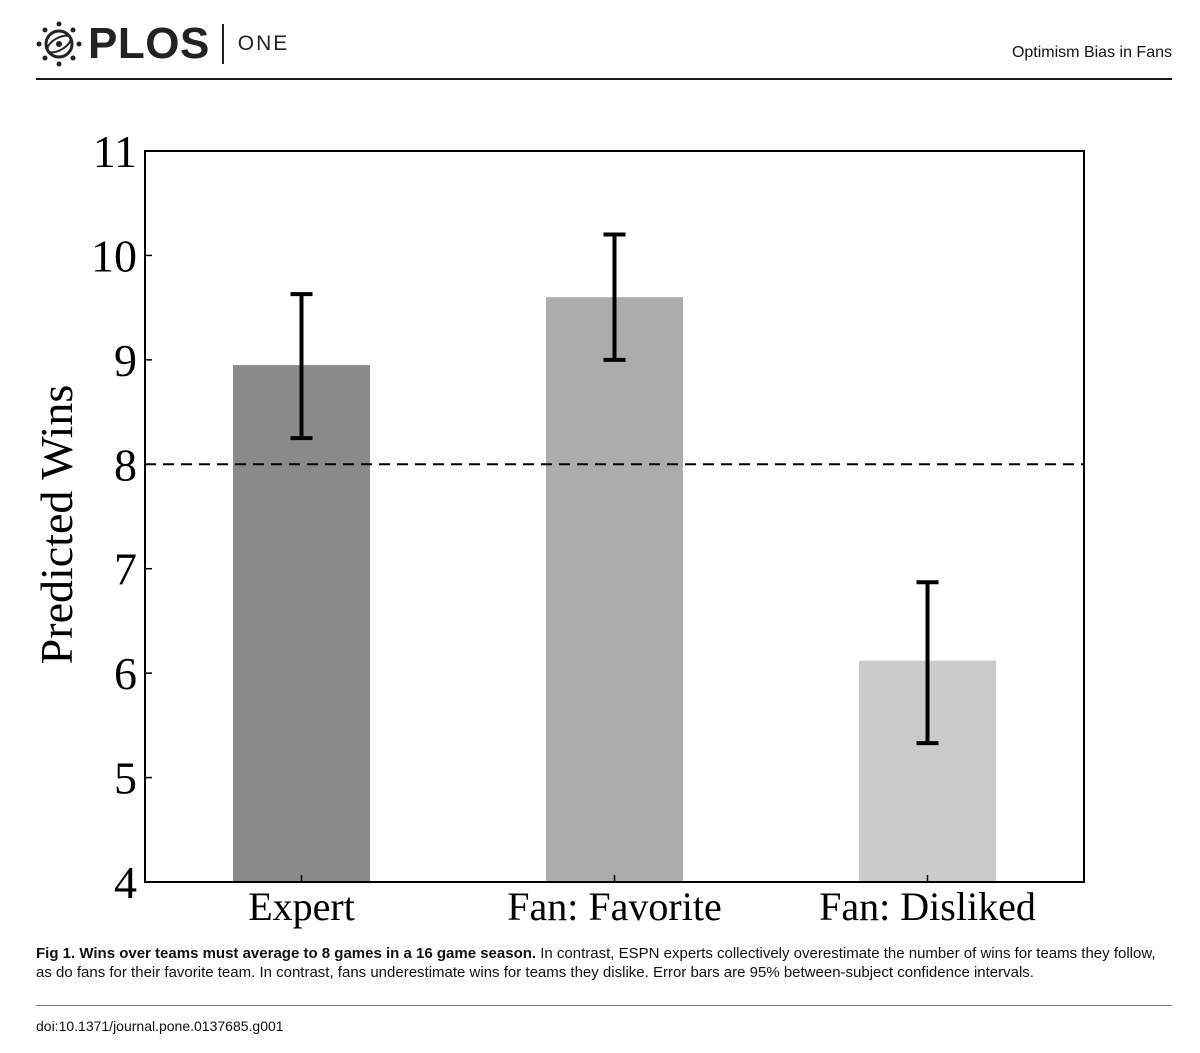  Describe the element at coordinates (149, 43) in the screenshot. I see `logo-plos-text: PLOS` at that location.